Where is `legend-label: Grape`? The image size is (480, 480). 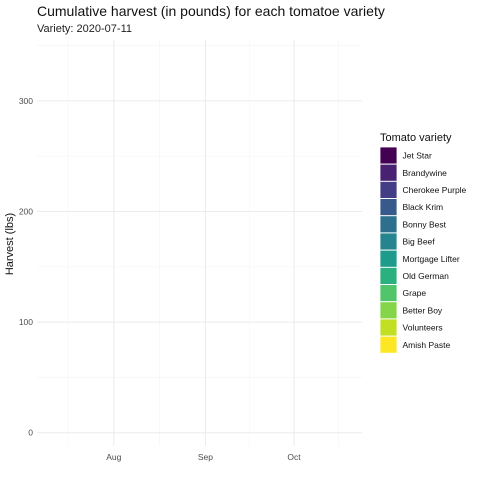 legend-label: Grape is located at coordinates (415, 293).